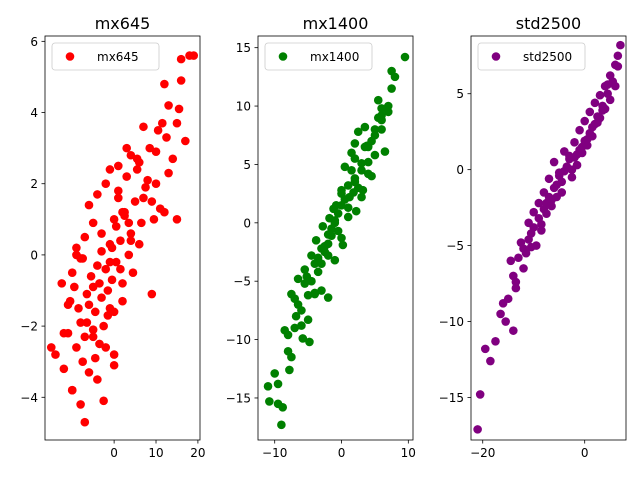 This screenshot has width=640, height=480. I want to click on subplot-title: mx645, so click(123, 23).